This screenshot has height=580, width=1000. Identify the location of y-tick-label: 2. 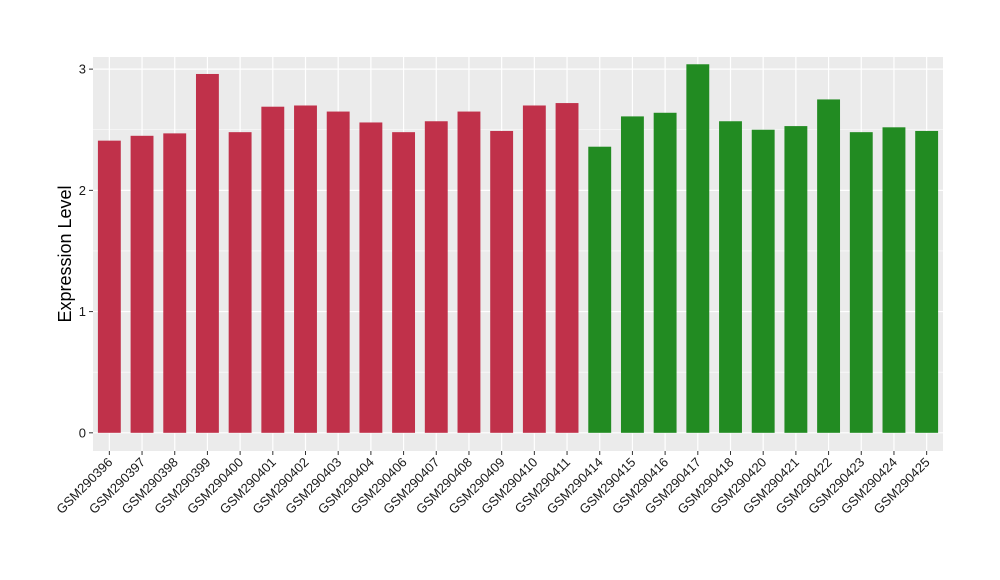
(82, 190).